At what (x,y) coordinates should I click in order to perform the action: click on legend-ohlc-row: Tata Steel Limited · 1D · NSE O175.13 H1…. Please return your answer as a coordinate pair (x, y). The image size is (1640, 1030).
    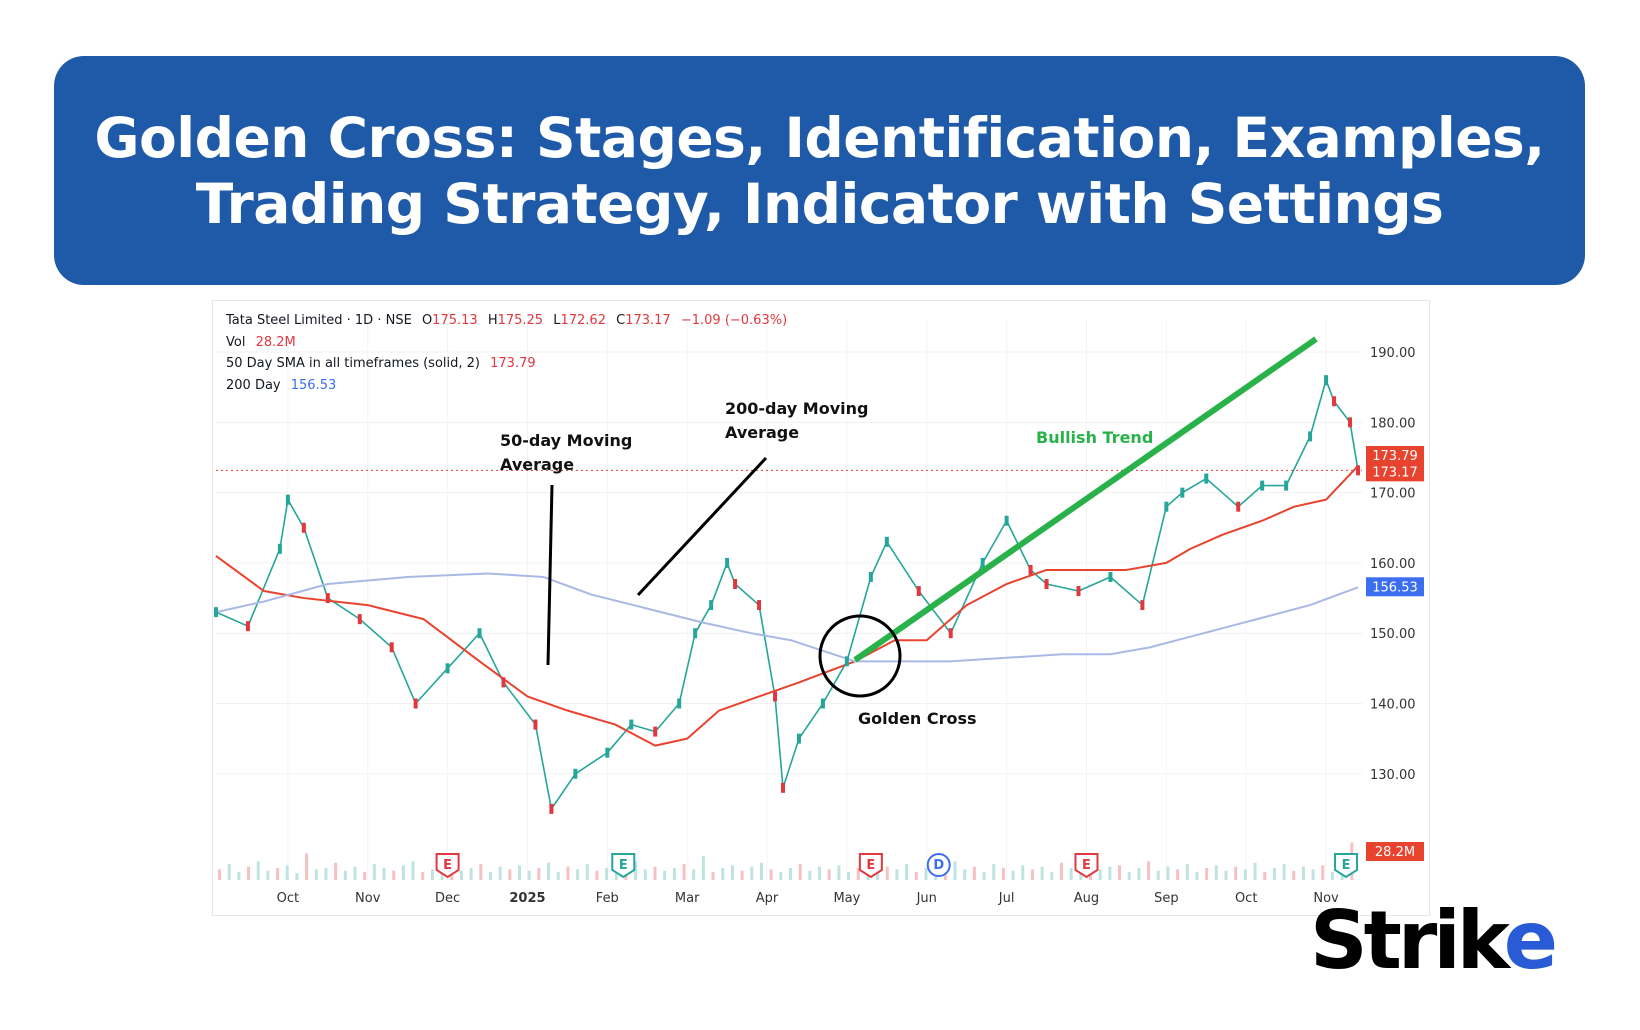
    Looking at the image, I should click on (506, 321).